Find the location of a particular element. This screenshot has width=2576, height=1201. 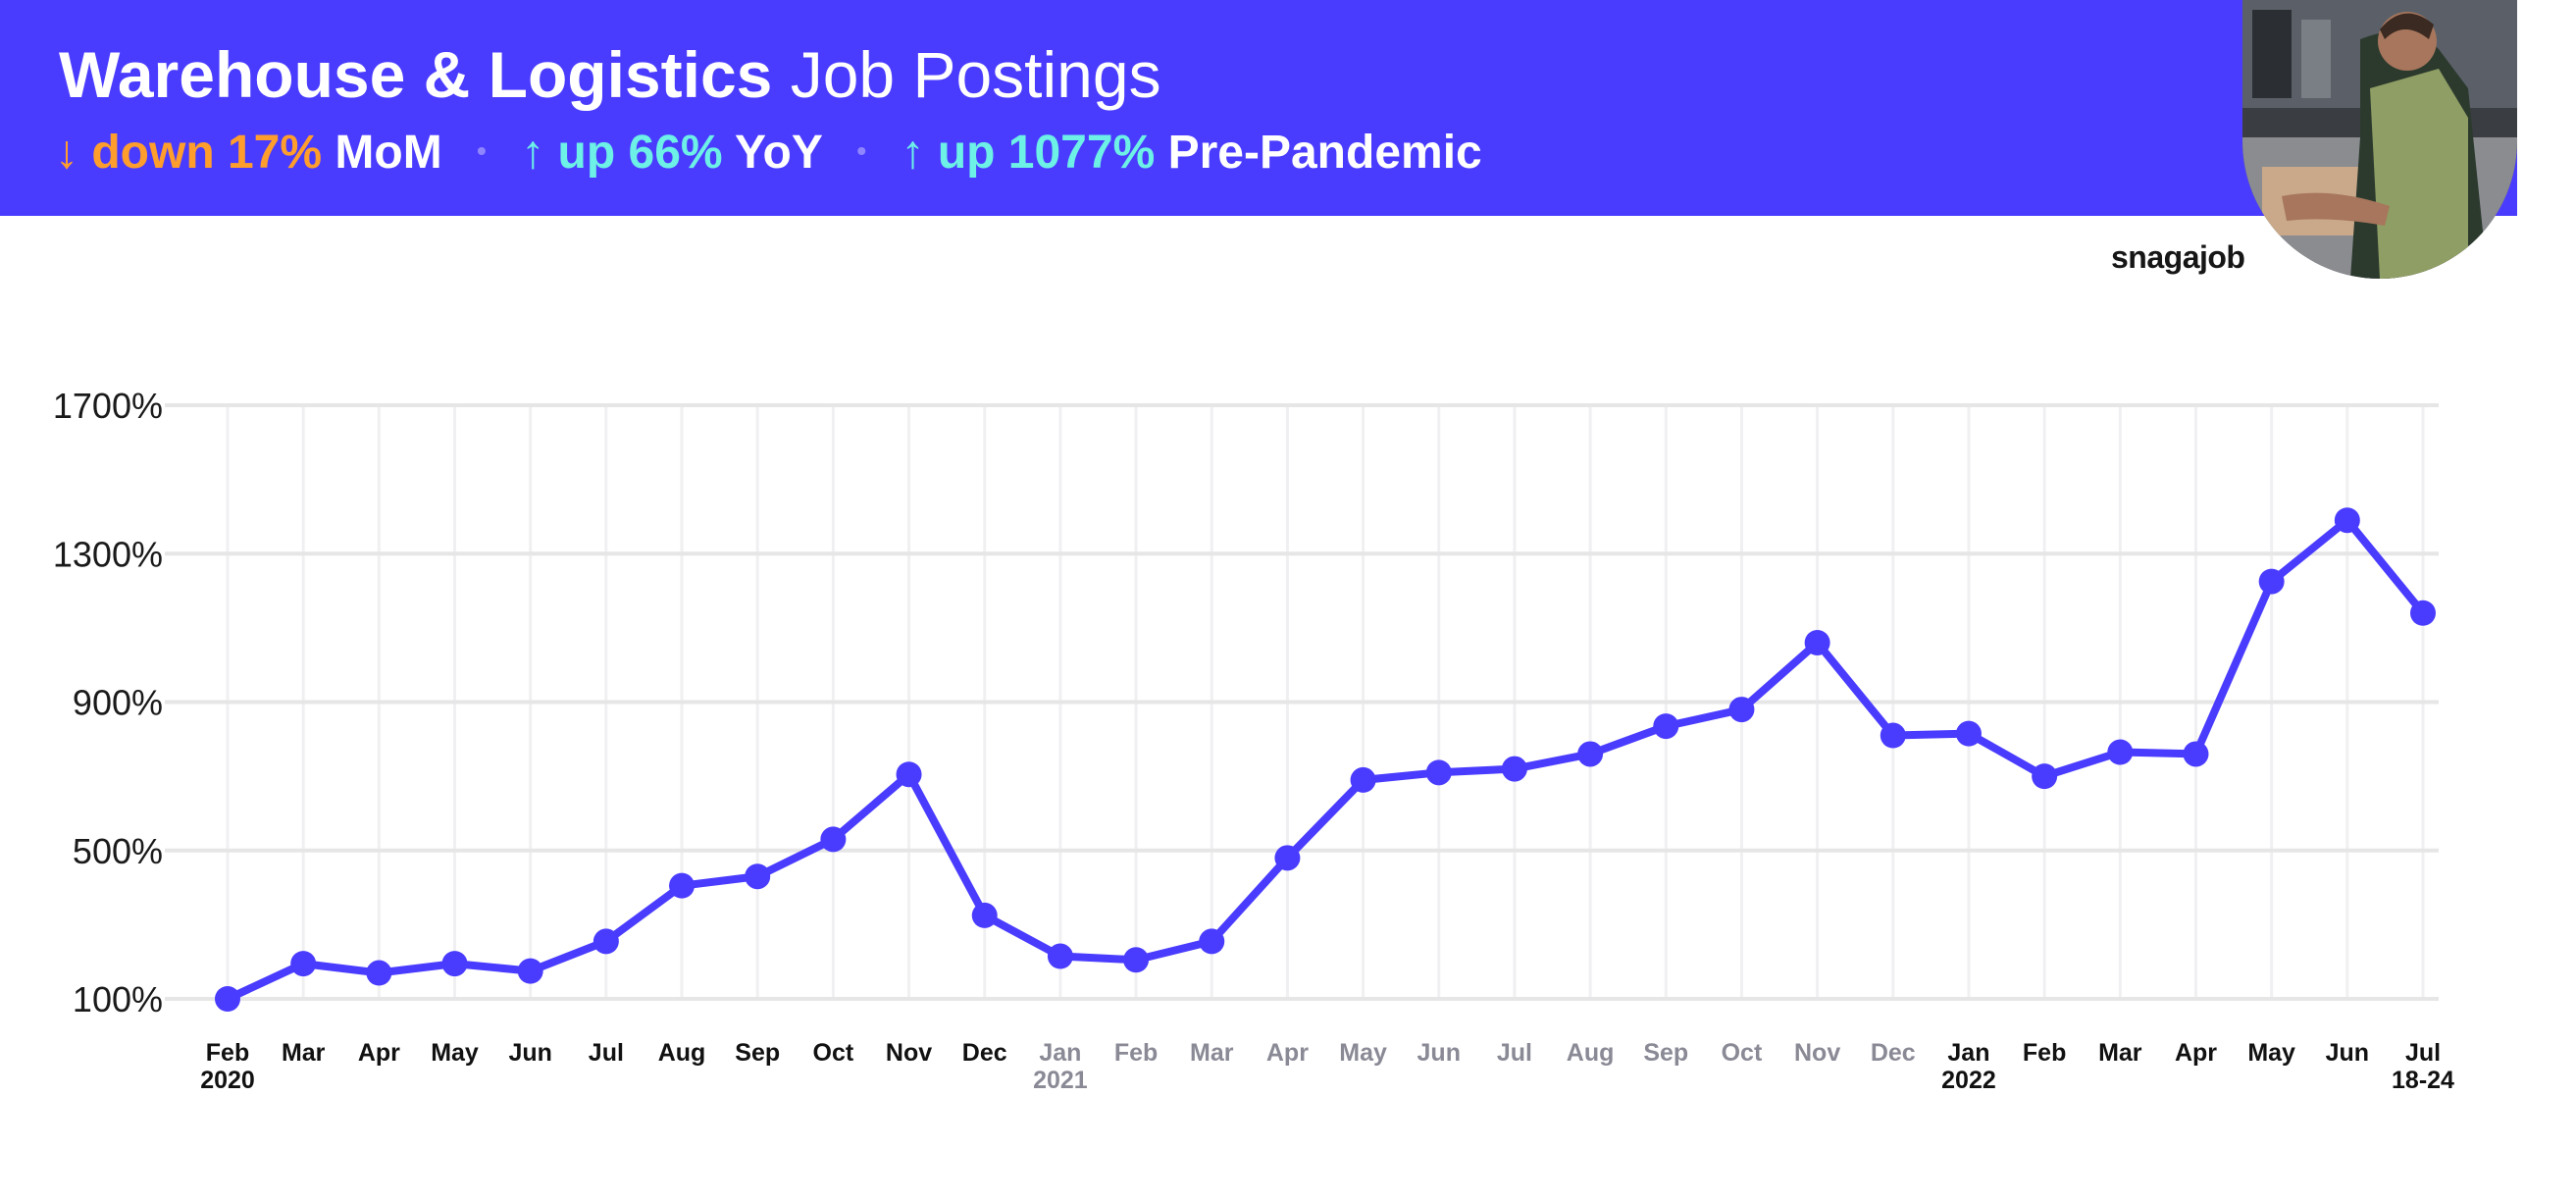

page-title: Warehouse & Logistics Job Postings is located at coordinates (610, 74).